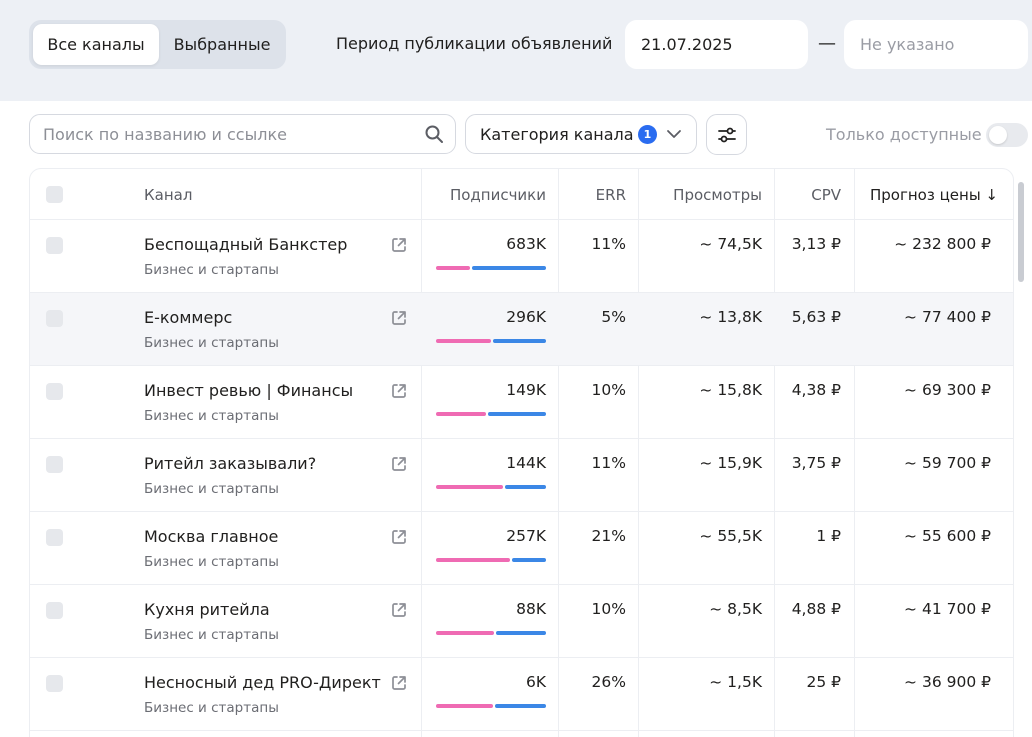 The image size is (1032, 737). I want to click on search-placeholder: Поиск по названию и ссылке, so click(165, 134).